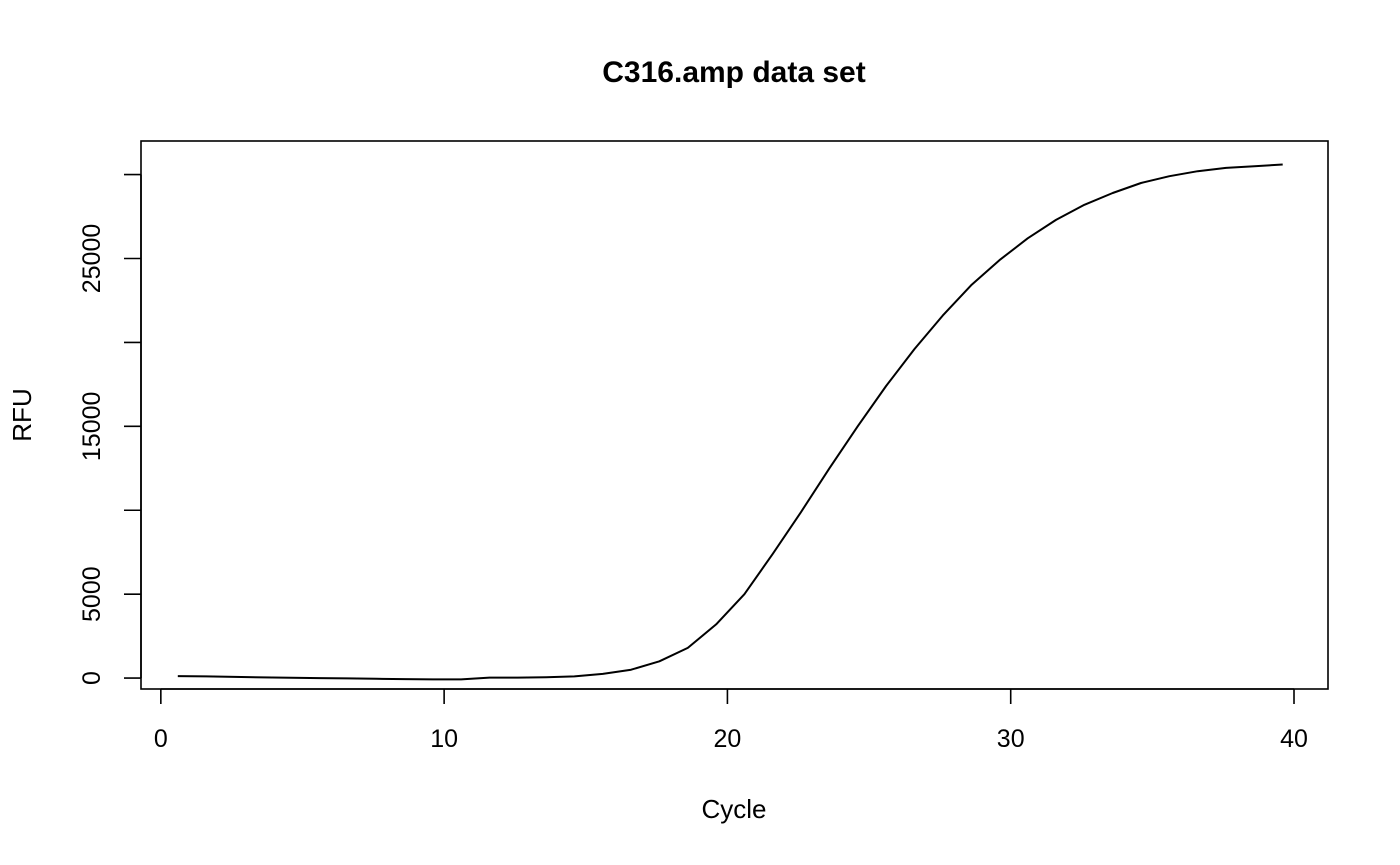  What do you see at coordinates (733, 809) in the screenshot?
I see `x-axis-label: Cycle` at bounding box center [733, 809].